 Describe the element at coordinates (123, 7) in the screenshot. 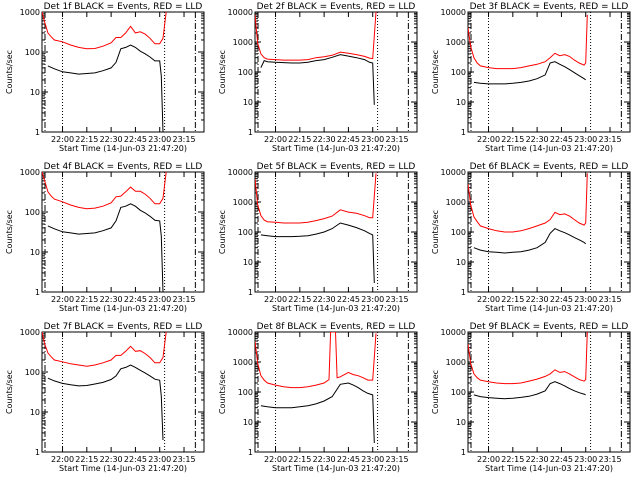

I see `panel-title: Det 1f BLACK = Events, RED = LLD` at that location.